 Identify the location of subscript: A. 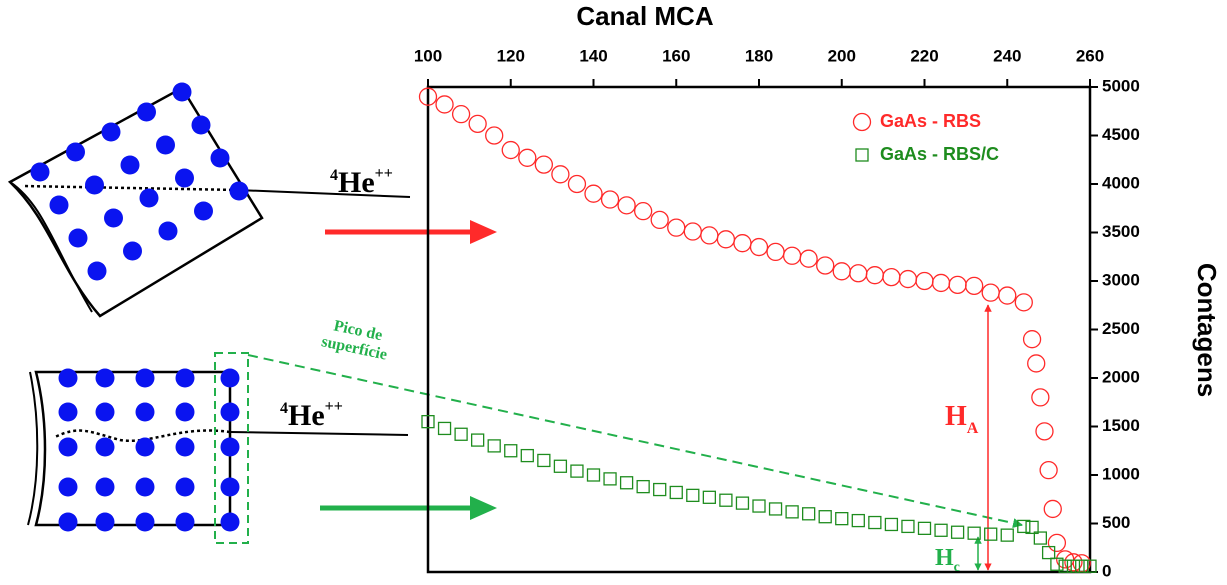
(973, 428).